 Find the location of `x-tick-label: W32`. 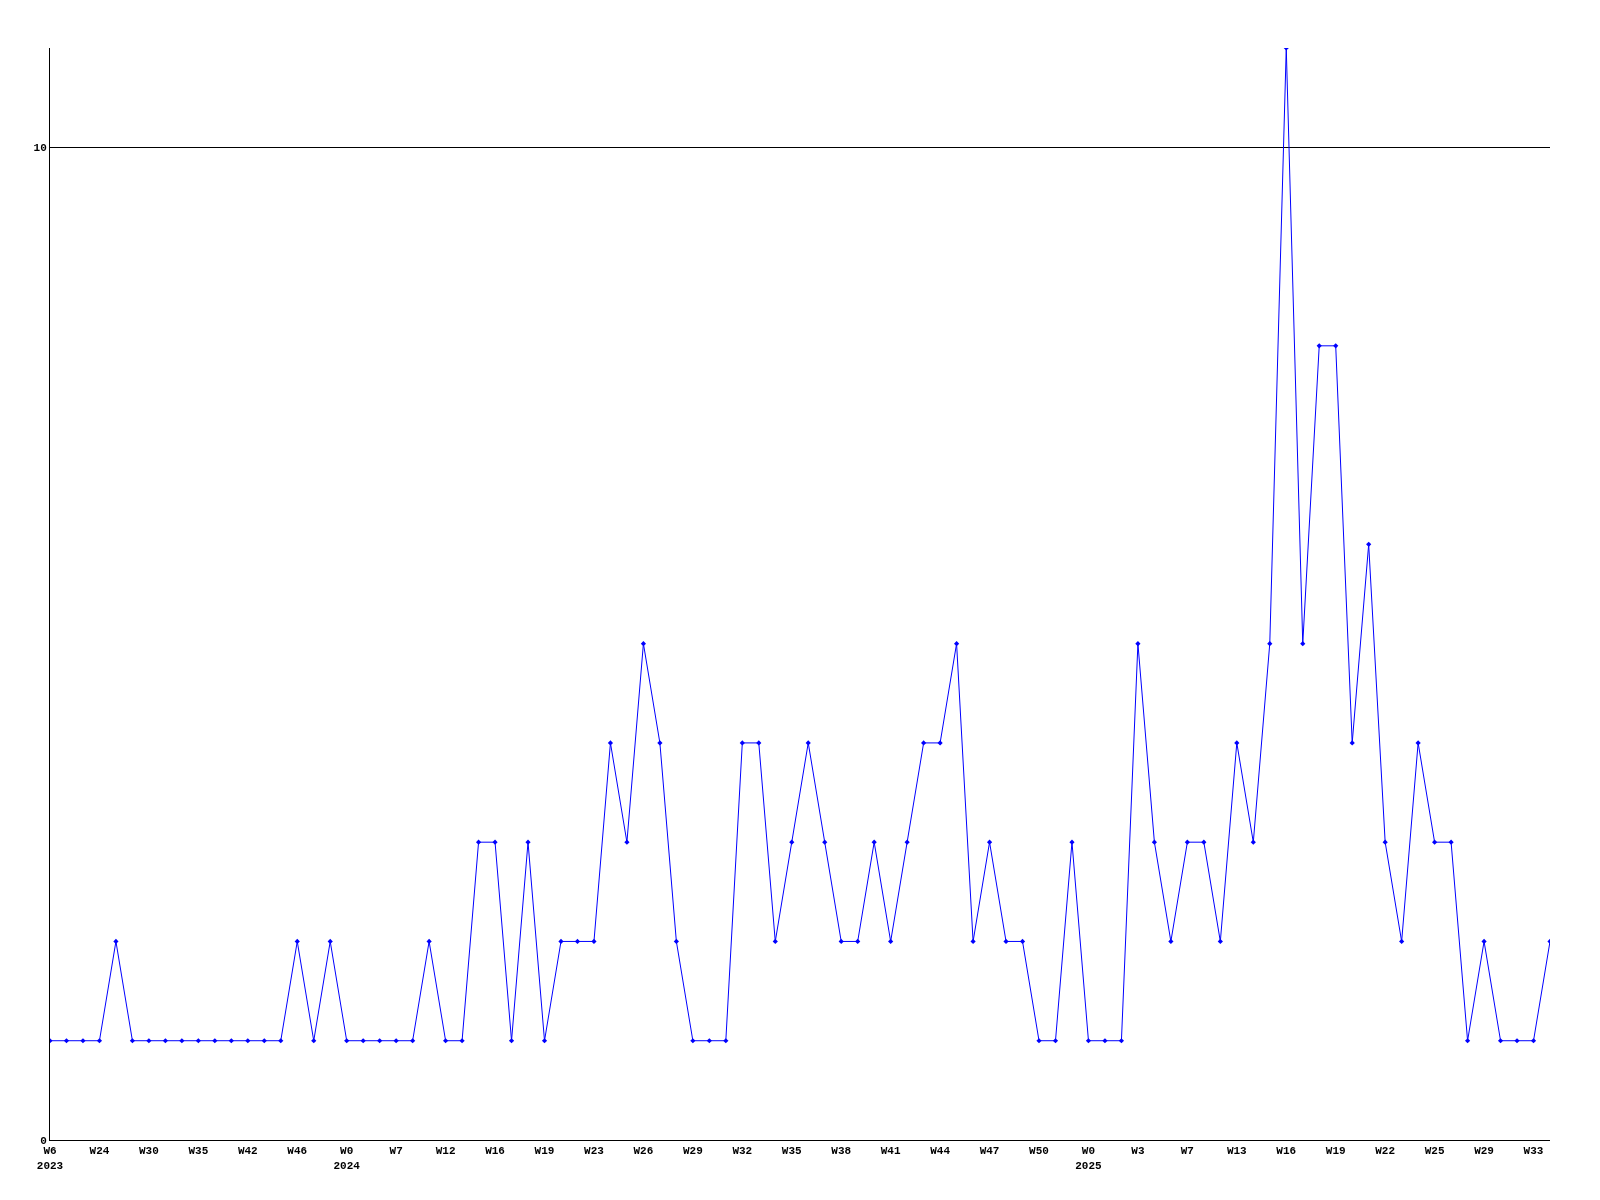

x-tick-label: W32 is located at coordinates (742, 1151).